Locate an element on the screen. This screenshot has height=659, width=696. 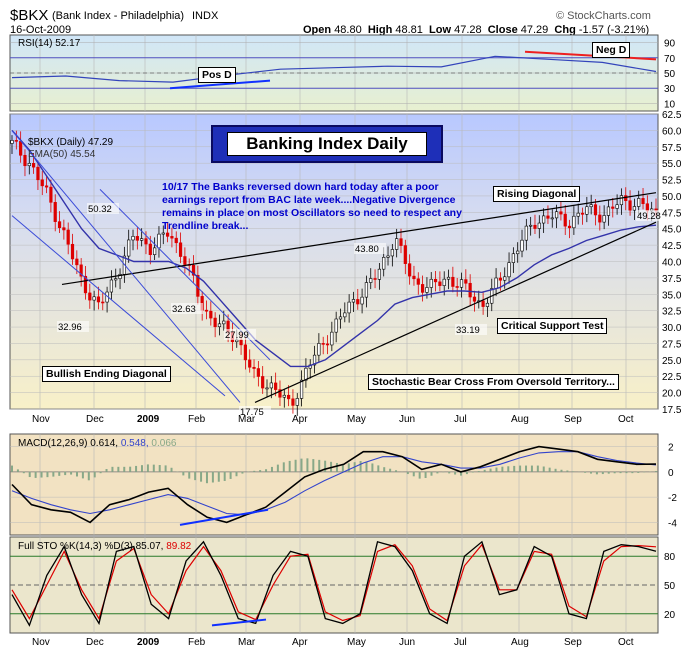
diagonal-lower-line is located at coordinates (118, 306).